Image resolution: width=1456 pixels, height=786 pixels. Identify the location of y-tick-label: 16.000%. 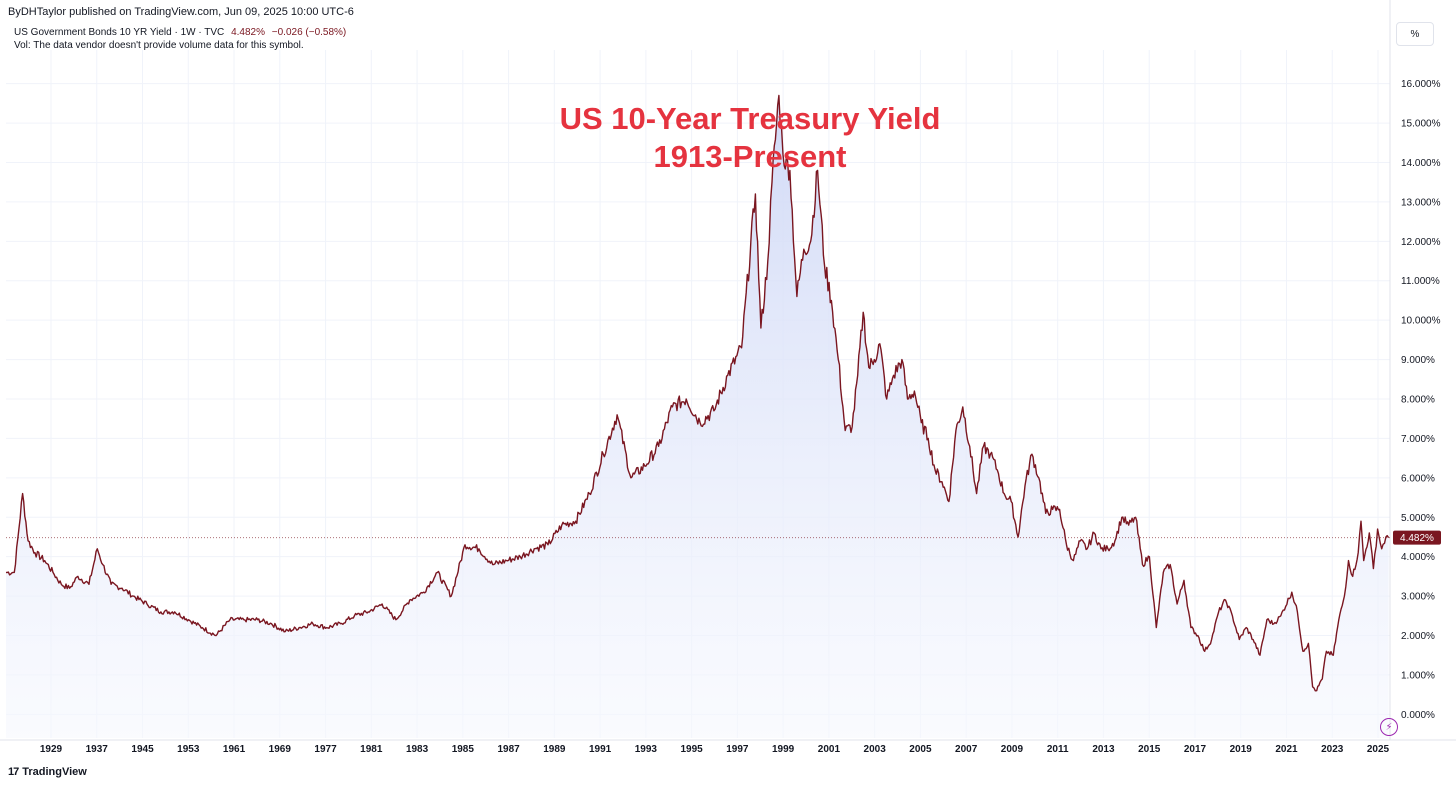
(1421, 84).